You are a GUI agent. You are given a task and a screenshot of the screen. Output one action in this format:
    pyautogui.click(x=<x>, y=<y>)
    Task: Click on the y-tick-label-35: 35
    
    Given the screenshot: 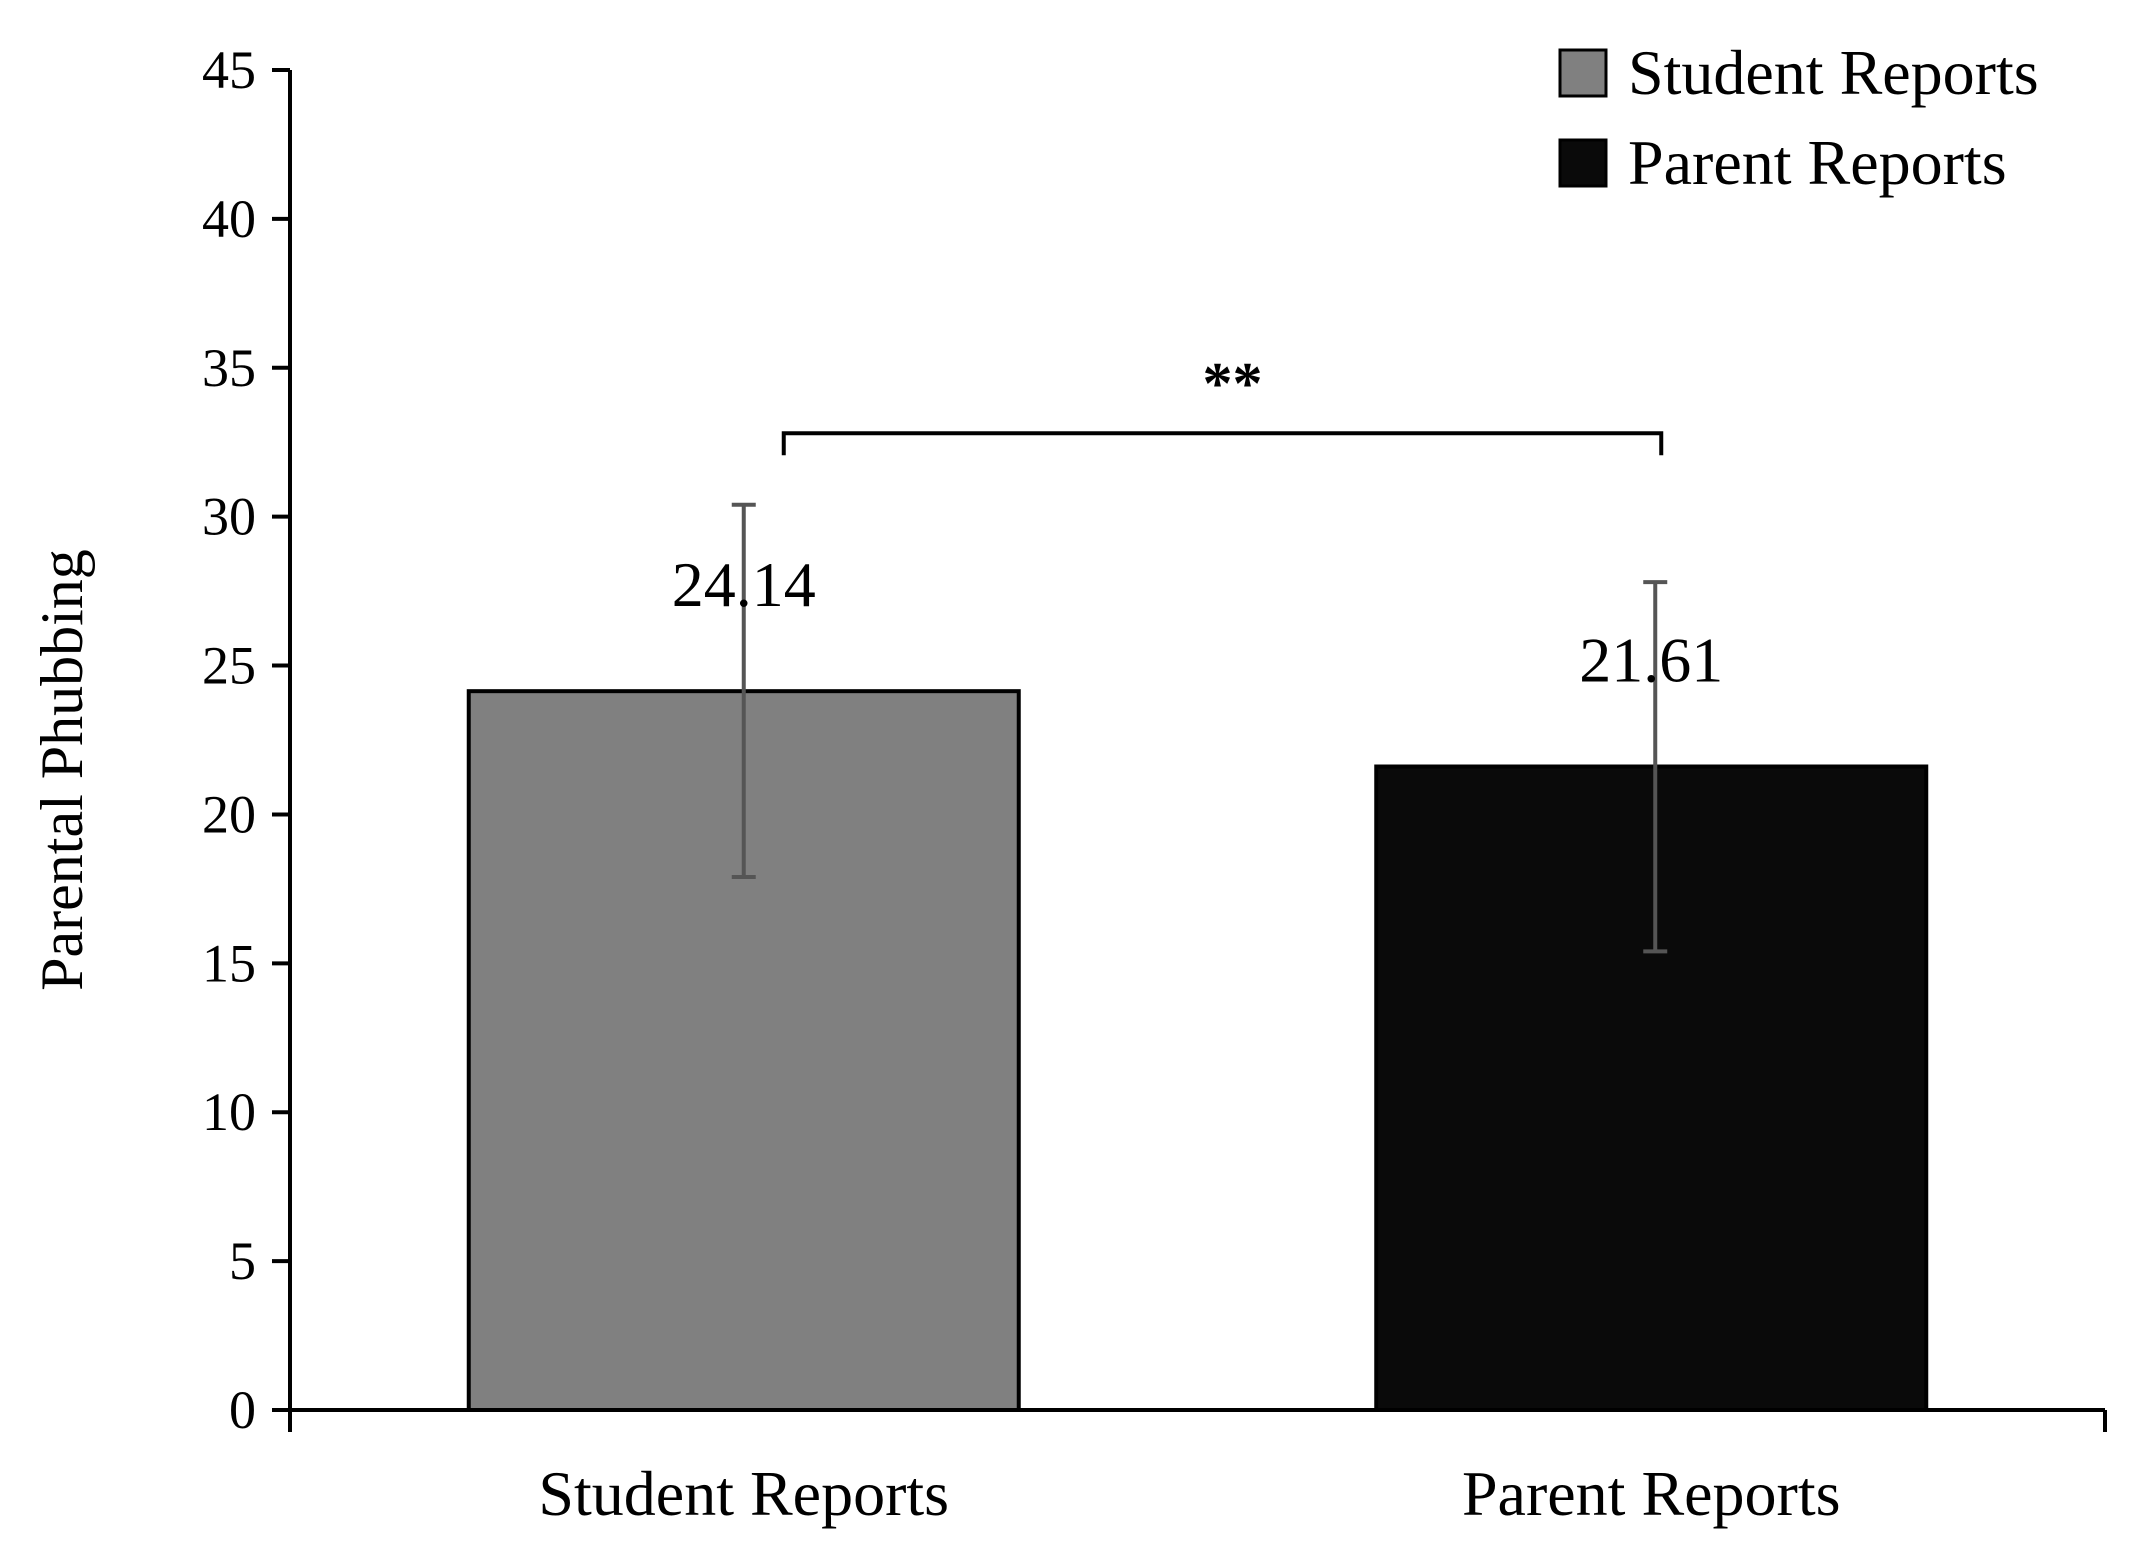 What is the action you would take?
    pyautogui.click(x=229, y=368)
    